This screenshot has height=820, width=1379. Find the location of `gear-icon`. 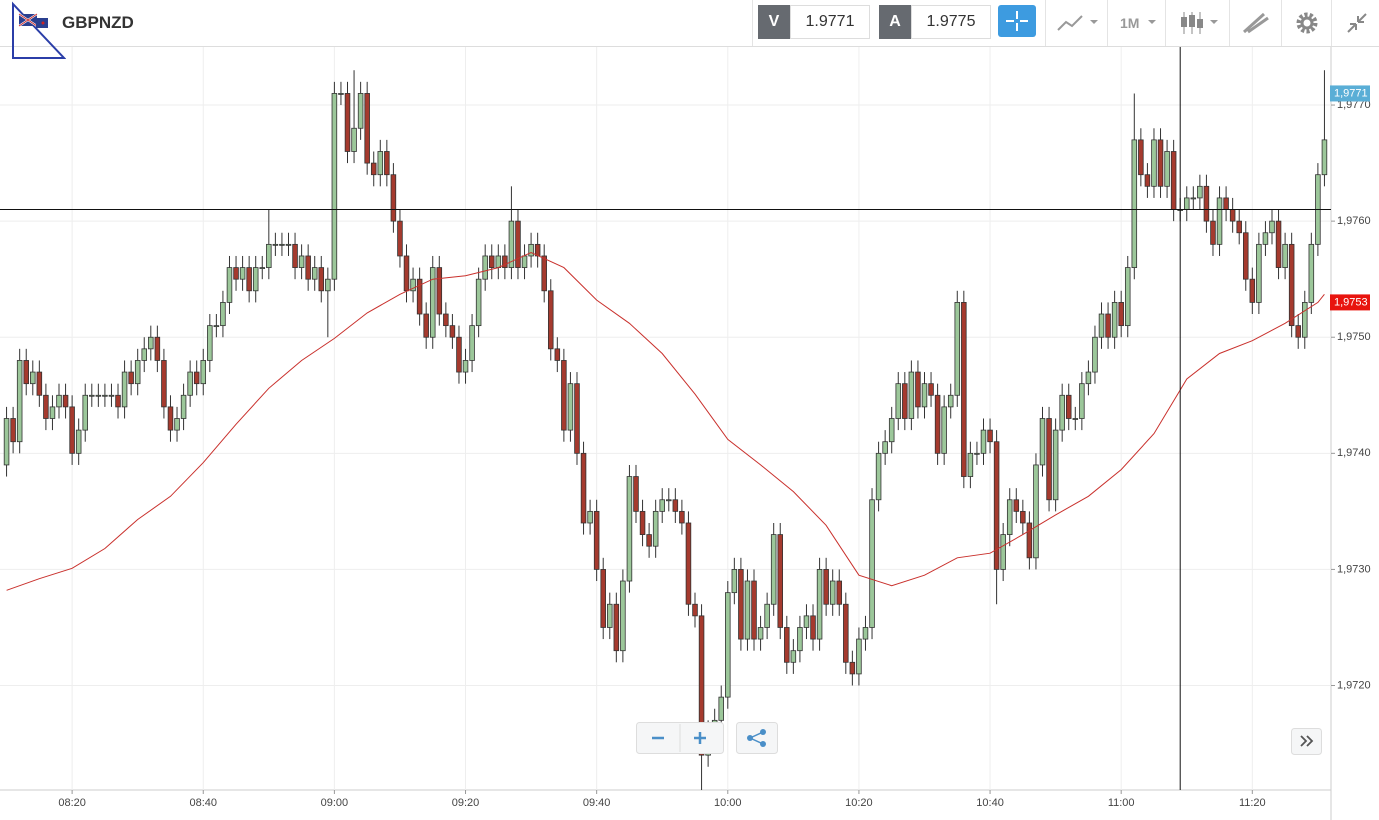

gear-icon is located at coordinates (1307, 23).